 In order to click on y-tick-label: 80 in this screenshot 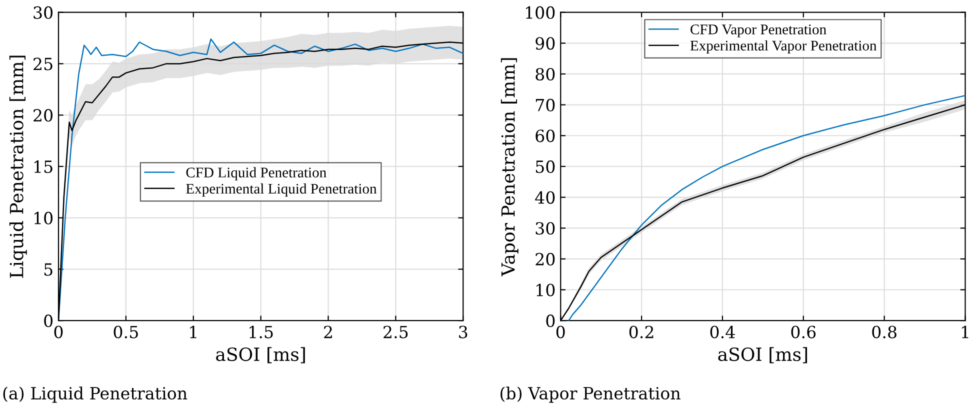, I will do `click(545, 74)`.